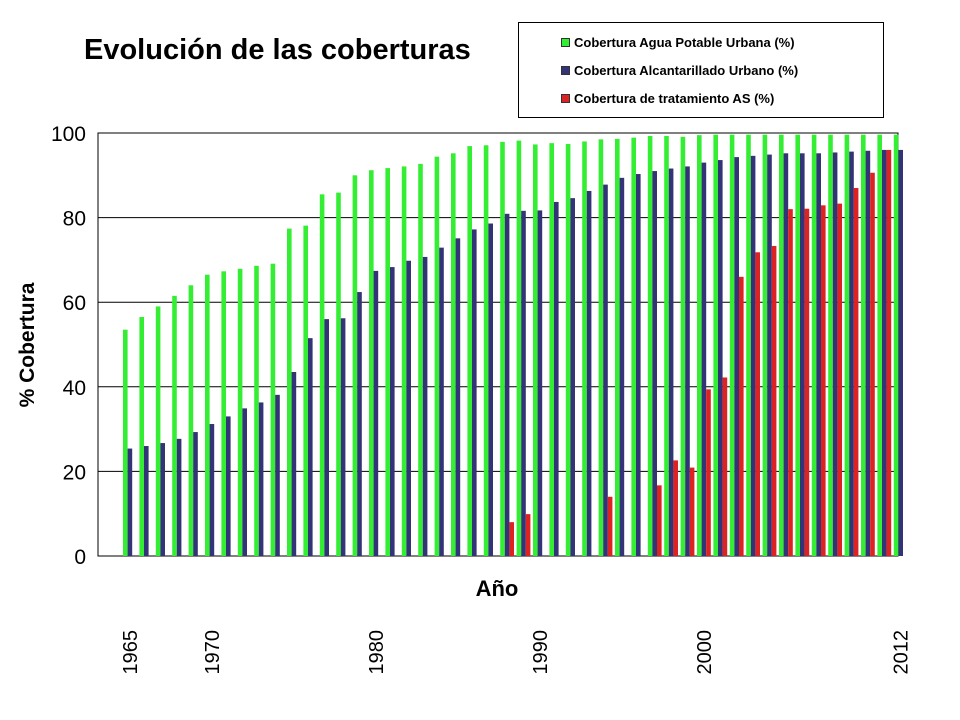  What do you see at coordinates (671, 362) in the screenshot?
I see `bar-alcantarillado-1998` at bounding box center [671, 362].